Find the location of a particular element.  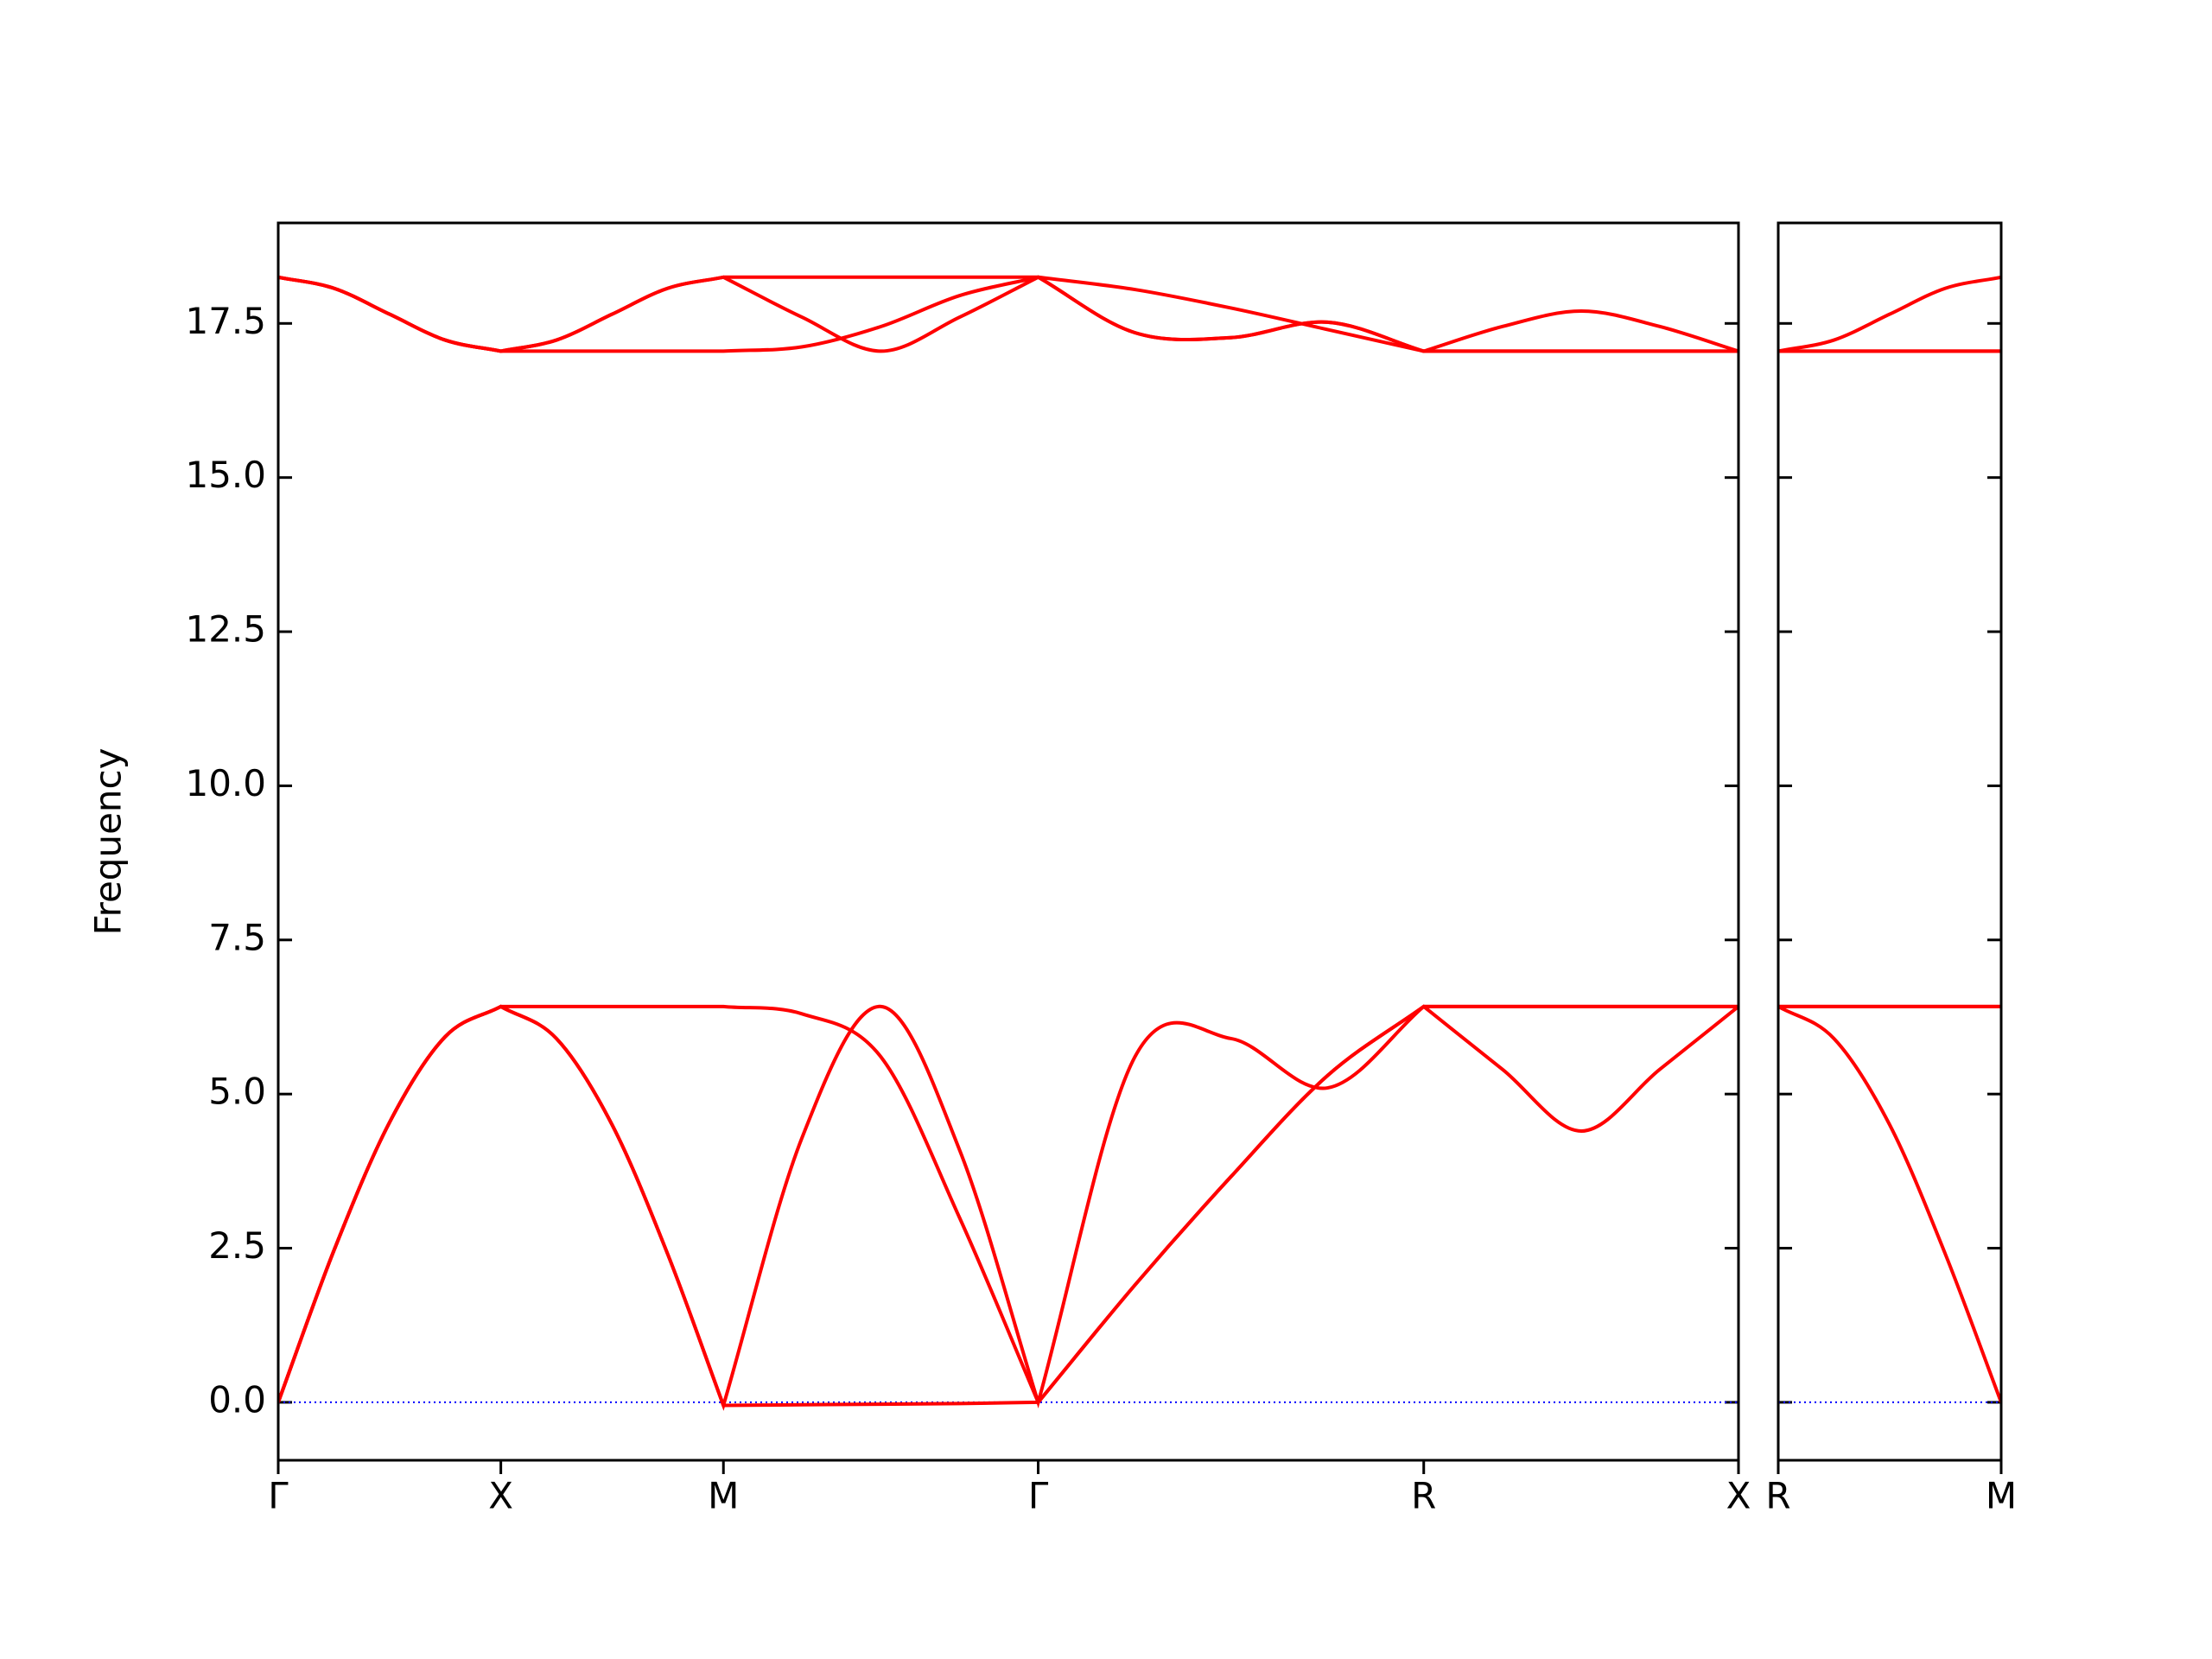

y-tick-label: 12.5 is located at coordinates (225, 629).